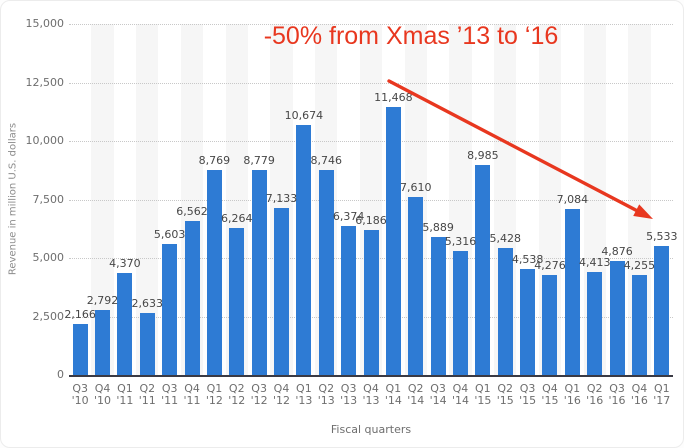  What do you see at coordinates (48, 316) in the screenshot?
I see `y-tick-label: 2,500` at bounding box center [48, 316].